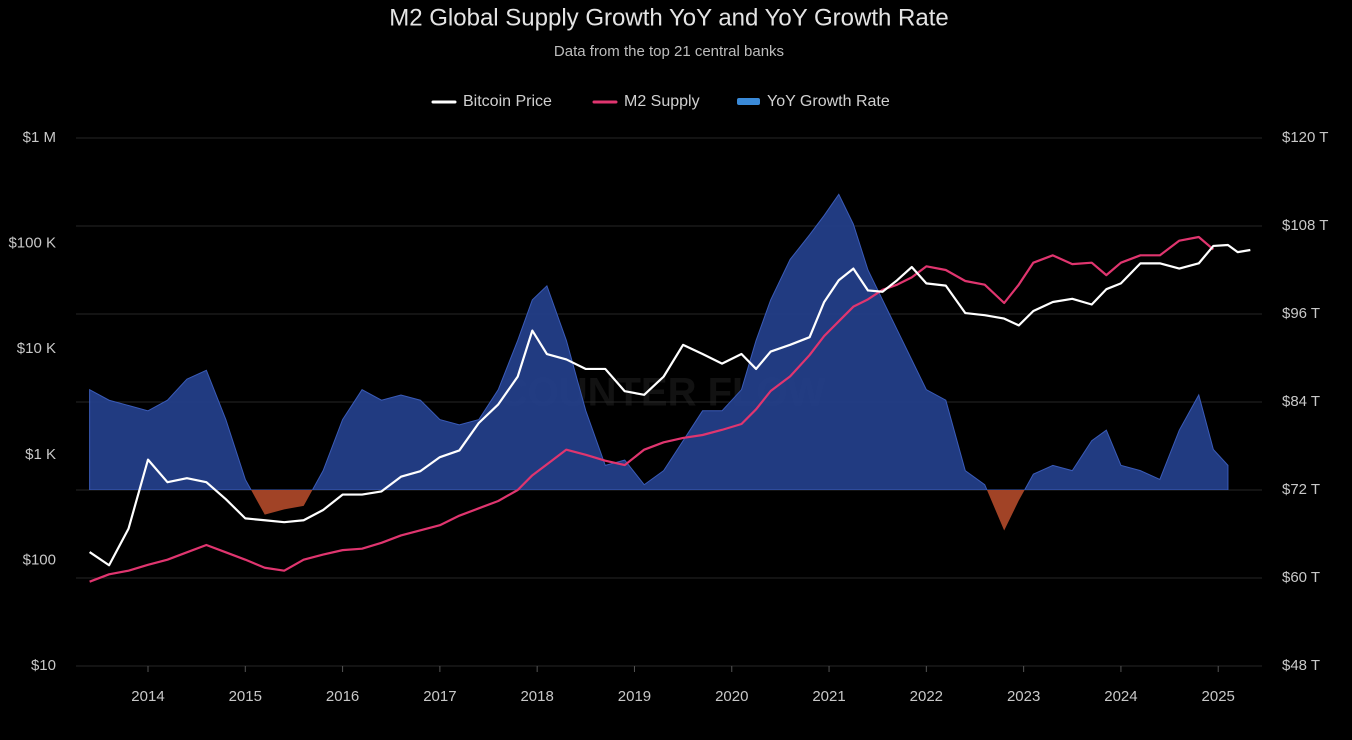 The image size is (1352, 740). What do you see at coordinates (40, 454) in the screenshot?
I see `y-tick-label: $1 K` at bounding box center [40, 454].